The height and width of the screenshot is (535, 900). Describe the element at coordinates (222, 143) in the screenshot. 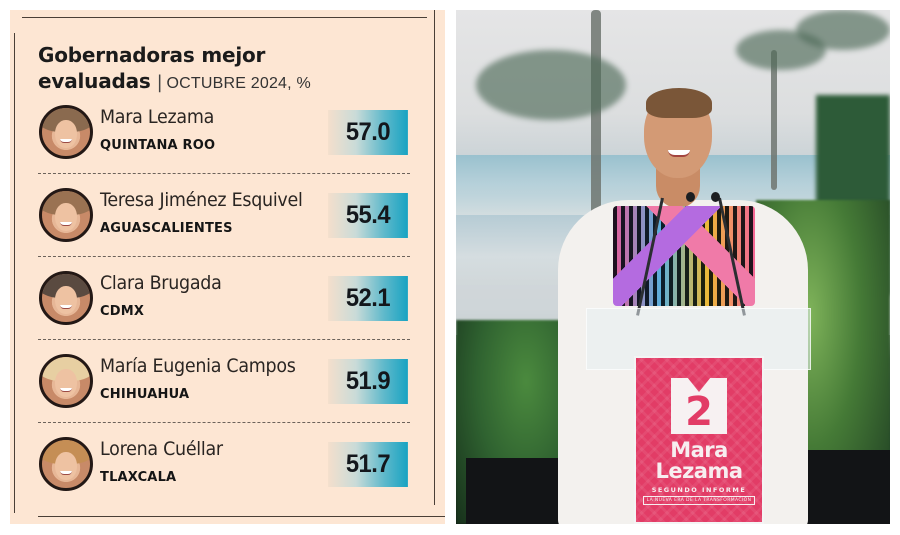

I see `ranking-row: Mara Lezama QUINTANA ROO 57.0` at that location.